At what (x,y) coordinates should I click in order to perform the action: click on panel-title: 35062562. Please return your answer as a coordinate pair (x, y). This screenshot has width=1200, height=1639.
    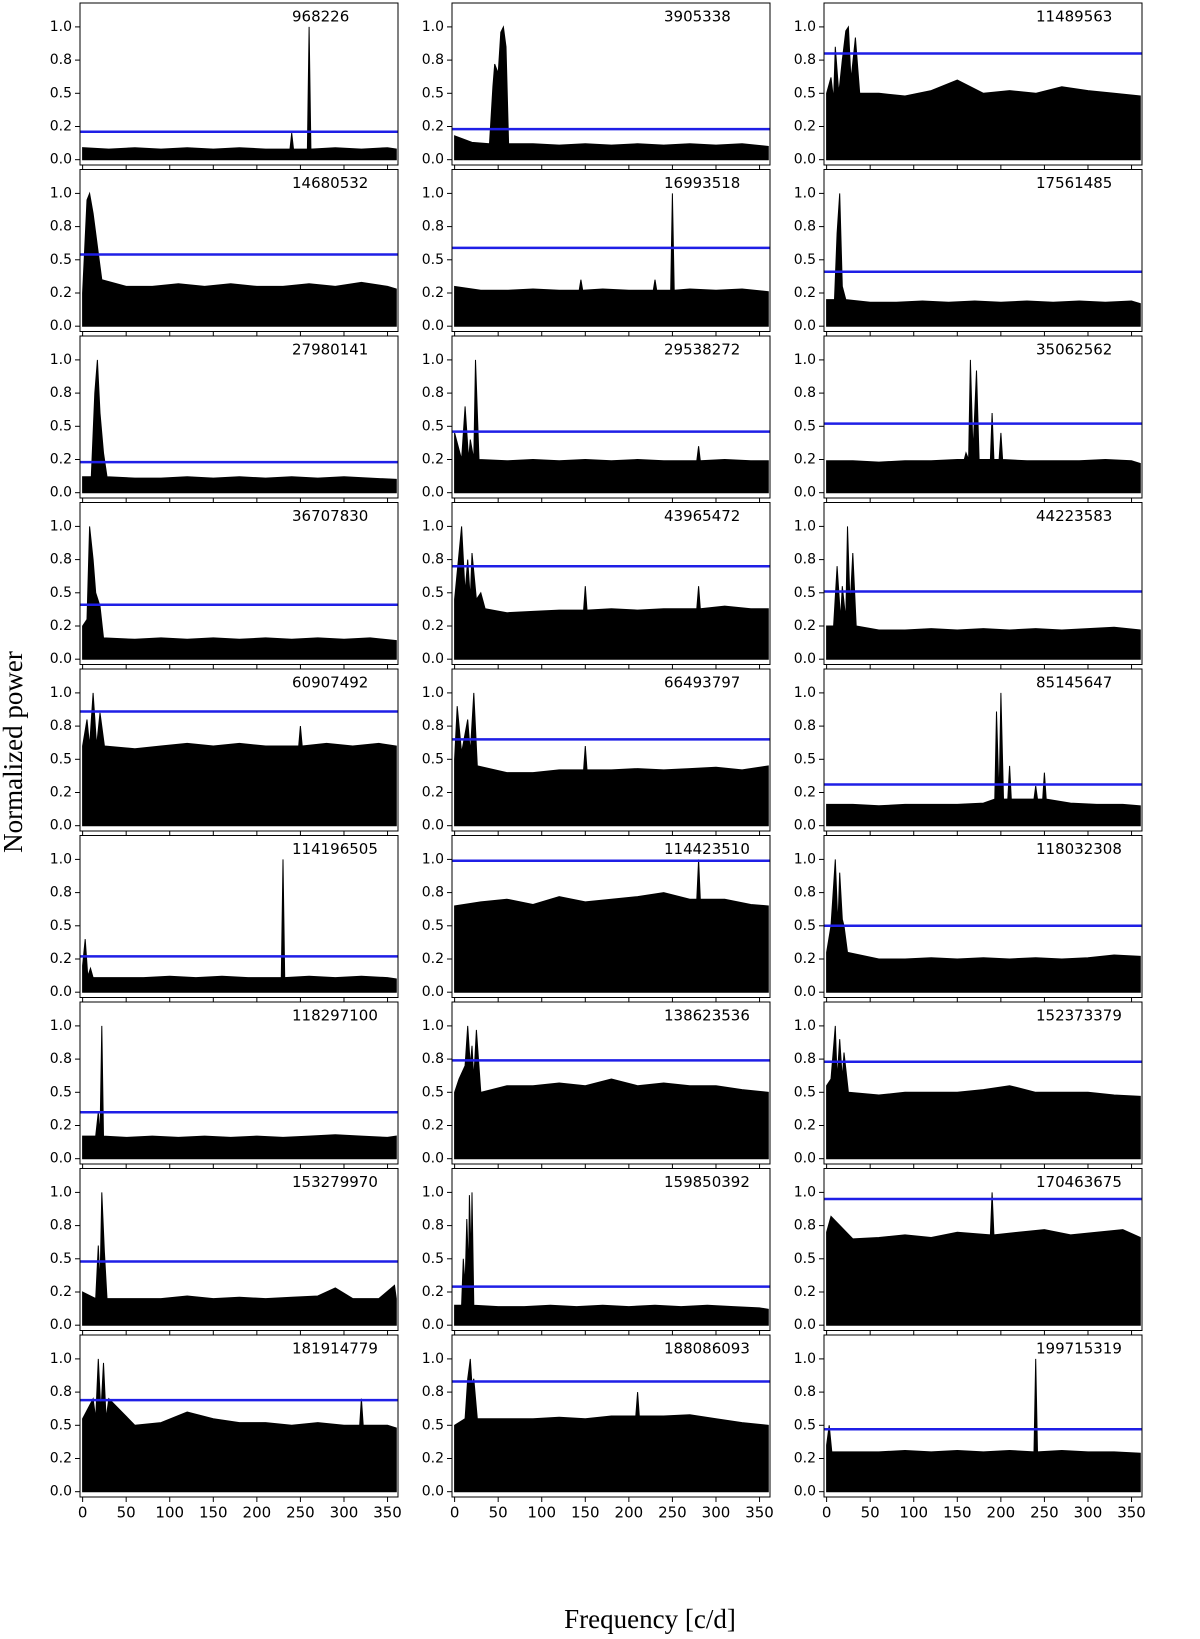
    Looking at the image, I should click on (1074, 350).